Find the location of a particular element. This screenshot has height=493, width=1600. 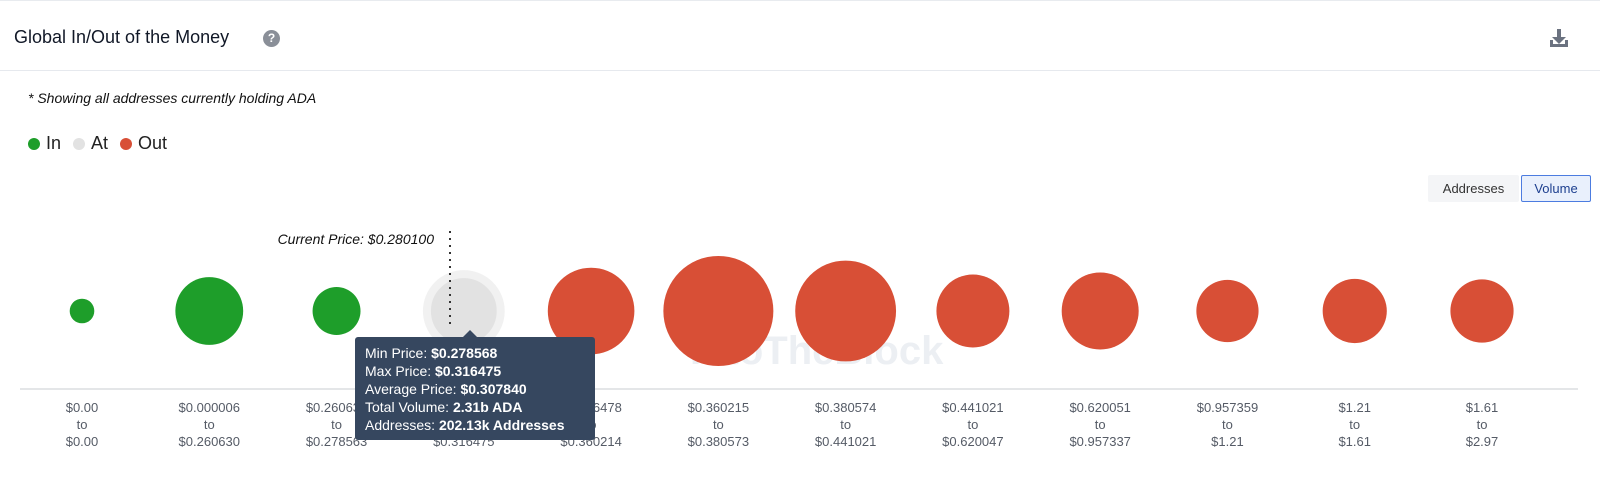

x-tick-label-8-2: $0.957337 is located at coordinates (1099, 441).